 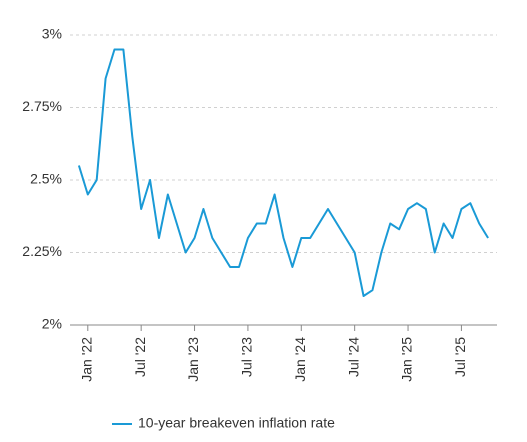 What do you see at coordinates (236, 423) in the screenshot?
I see `legend-label: 10-year breakeven inflation rate` at bounding box center [236, 423].